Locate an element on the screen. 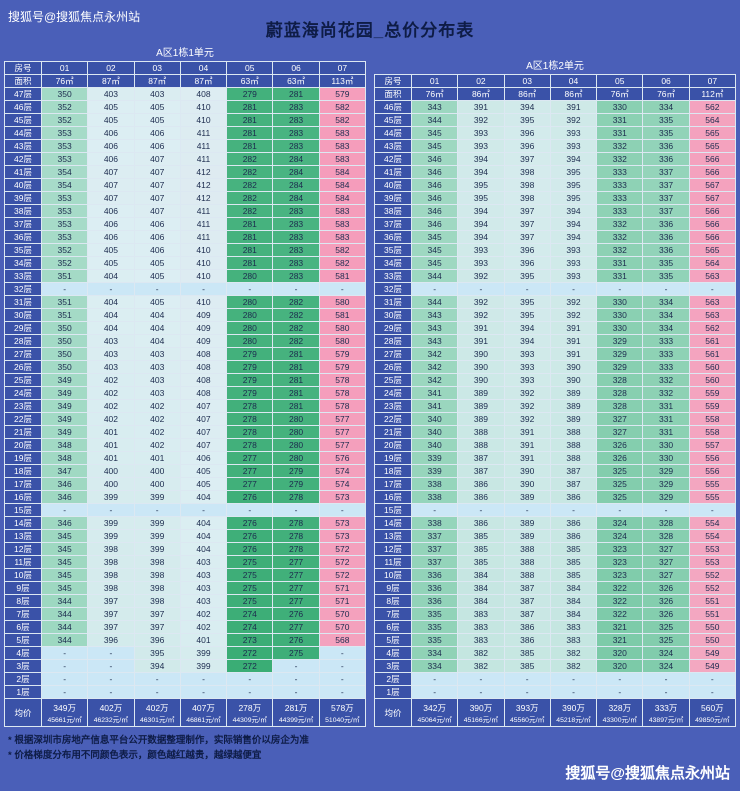 The image size is (740, 791). price-cell: 353 is located at coordinates (65, 224).